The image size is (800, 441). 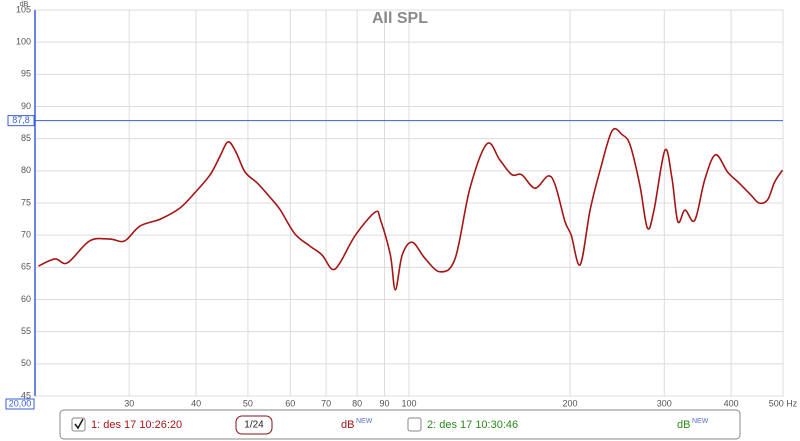 What do you see at coordinates (248, 403) in the screenshot?
I see `x-tick-label: 50` at bounding box center [248, 403].